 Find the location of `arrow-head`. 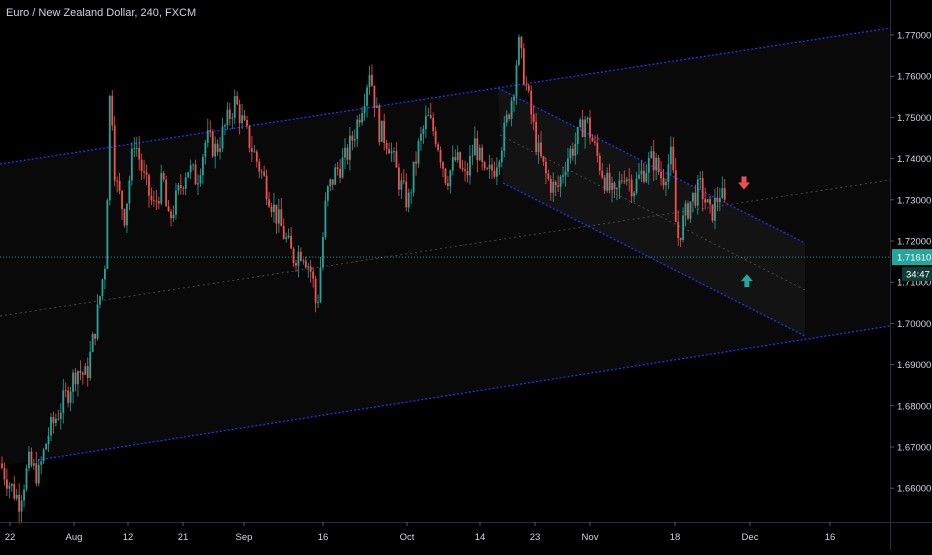

arrow-head is located at coordinates (744, 186).